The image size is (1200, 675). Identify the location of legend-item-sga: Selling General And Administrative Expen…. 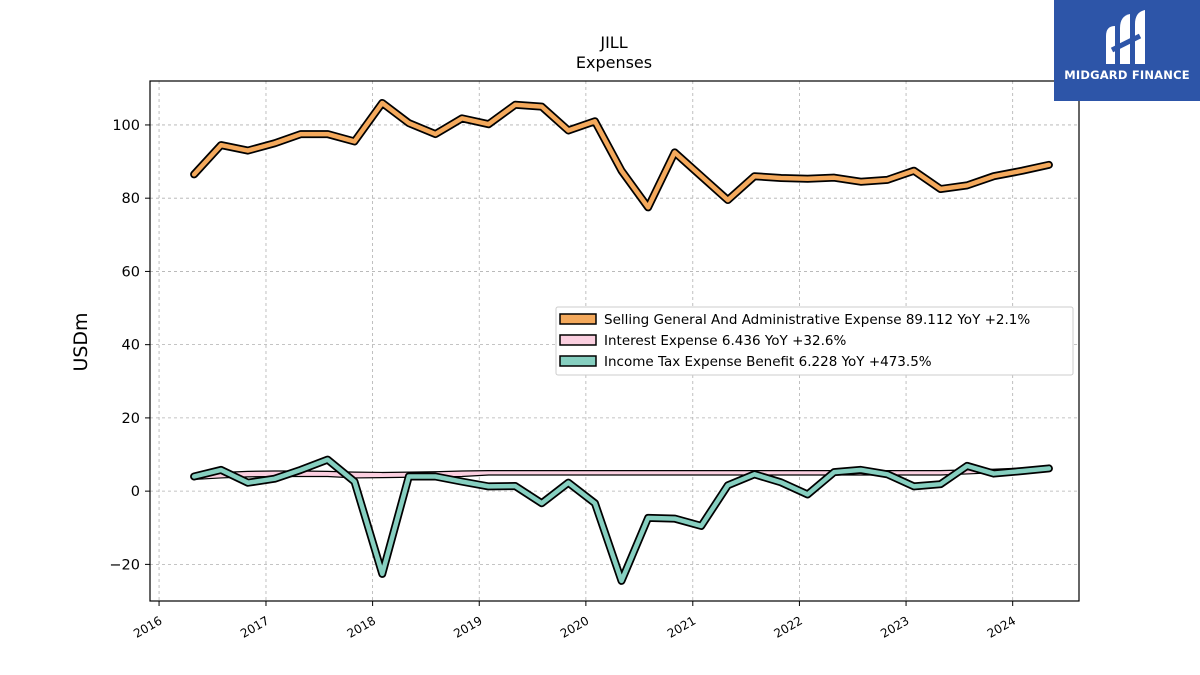
(794, 320).